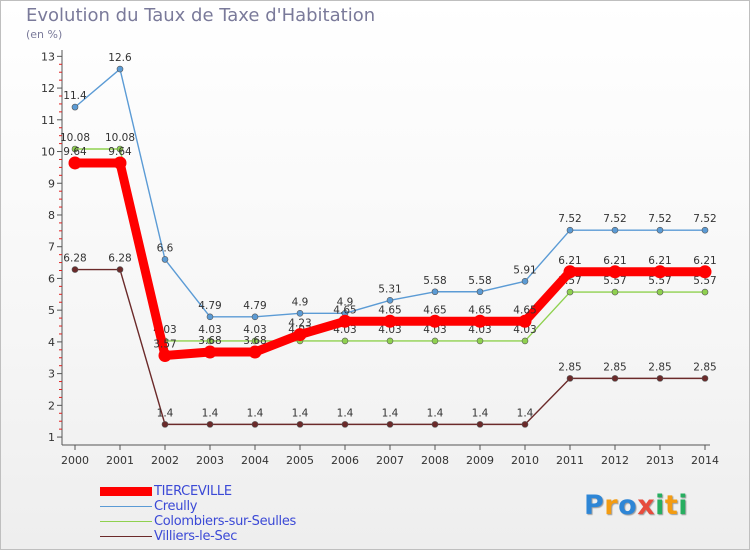 The image size is (750, 550). I want to click on data-label-tierceville: 9.64, so click(75, 152).